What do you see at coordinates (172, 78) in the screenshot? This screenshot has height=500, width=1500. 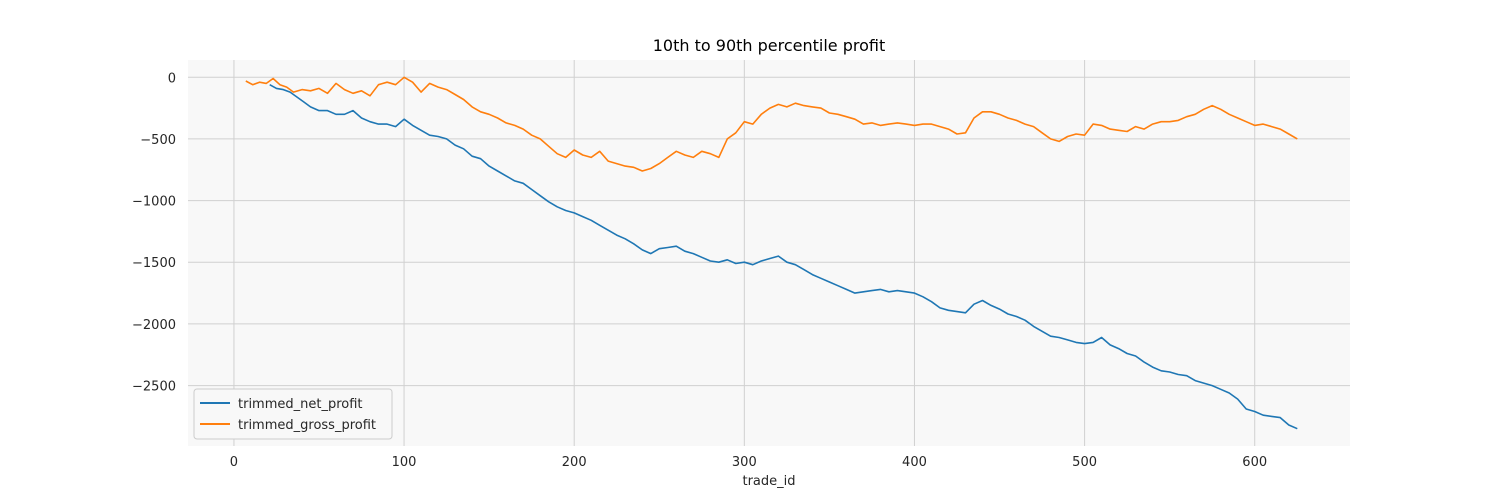 I see `y-tick-label: 0` at bounding box center [172, 78].